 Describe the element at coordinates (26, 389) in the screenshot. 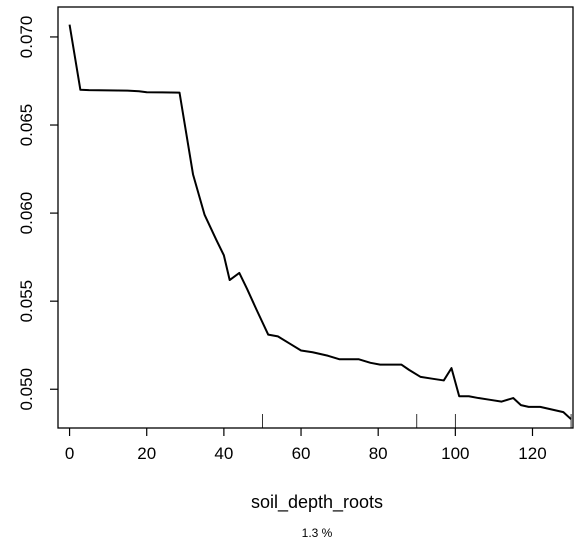

I see `y-tick-label: 0.050` at that location.